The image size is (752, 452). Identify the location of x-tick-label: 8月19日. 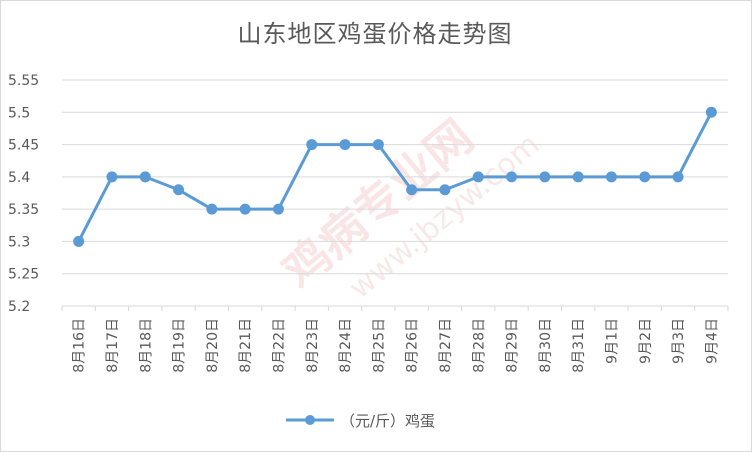
(180, 345).